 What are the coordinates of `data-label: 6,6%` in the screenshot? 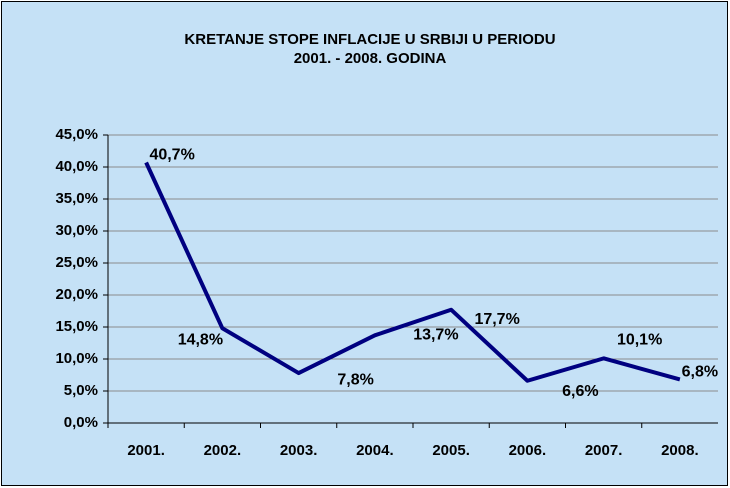 It's located at (580, 391).